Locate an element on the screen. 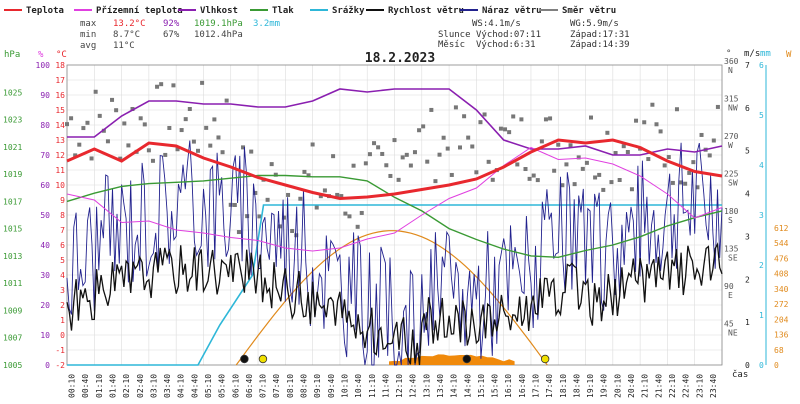 Image resolution: width=800 pixels, height=404 pixels. tick-label-deg: 180 is located at coordinates (731, 211).